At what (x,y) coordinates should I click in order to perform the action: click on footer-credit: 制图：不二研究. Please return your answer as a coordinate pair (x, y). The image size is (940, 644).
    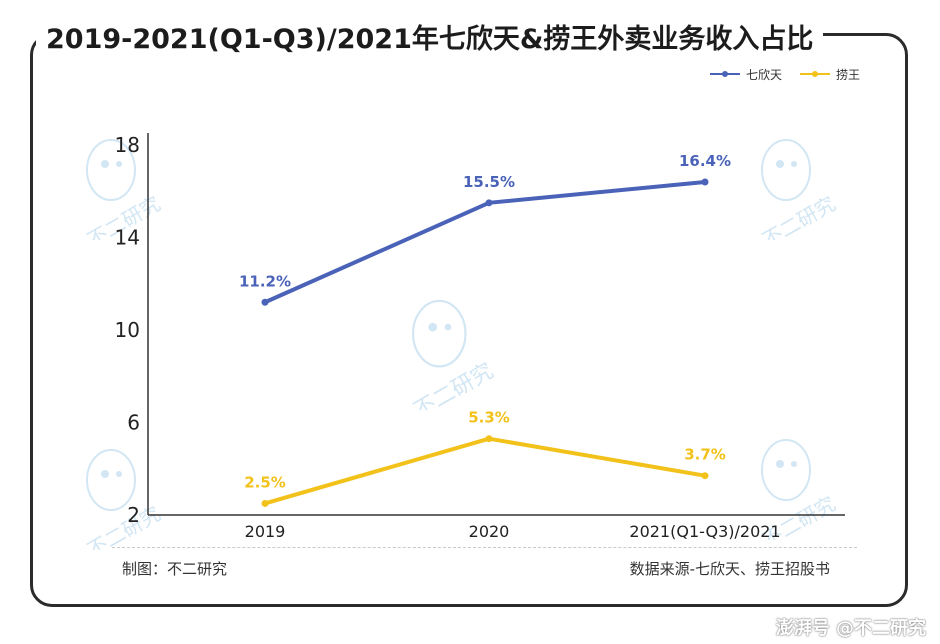
    Looking at the image, I should click on (175, 569).